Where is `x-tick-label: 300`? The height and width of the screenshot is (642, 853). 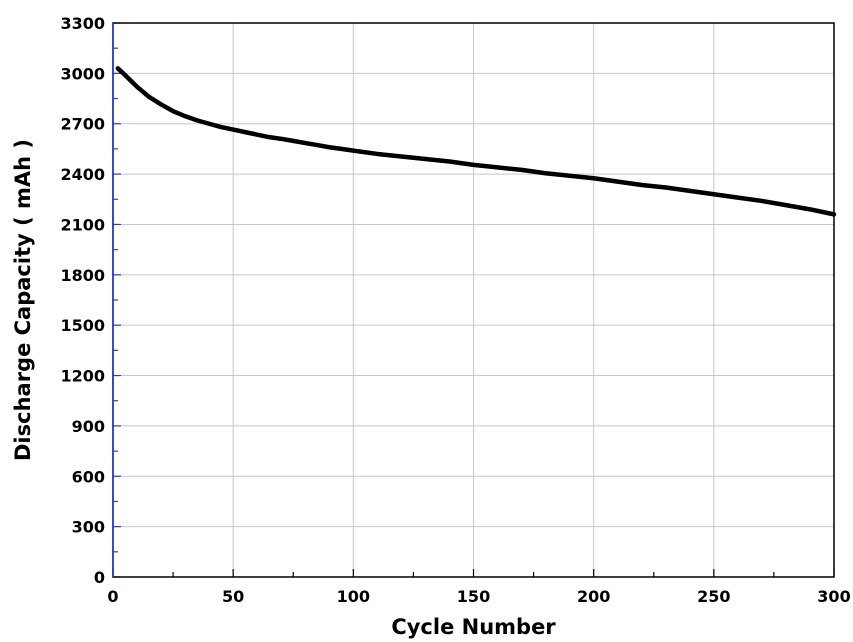
x-tick-label: 300 is located at coordinates (833, 596).